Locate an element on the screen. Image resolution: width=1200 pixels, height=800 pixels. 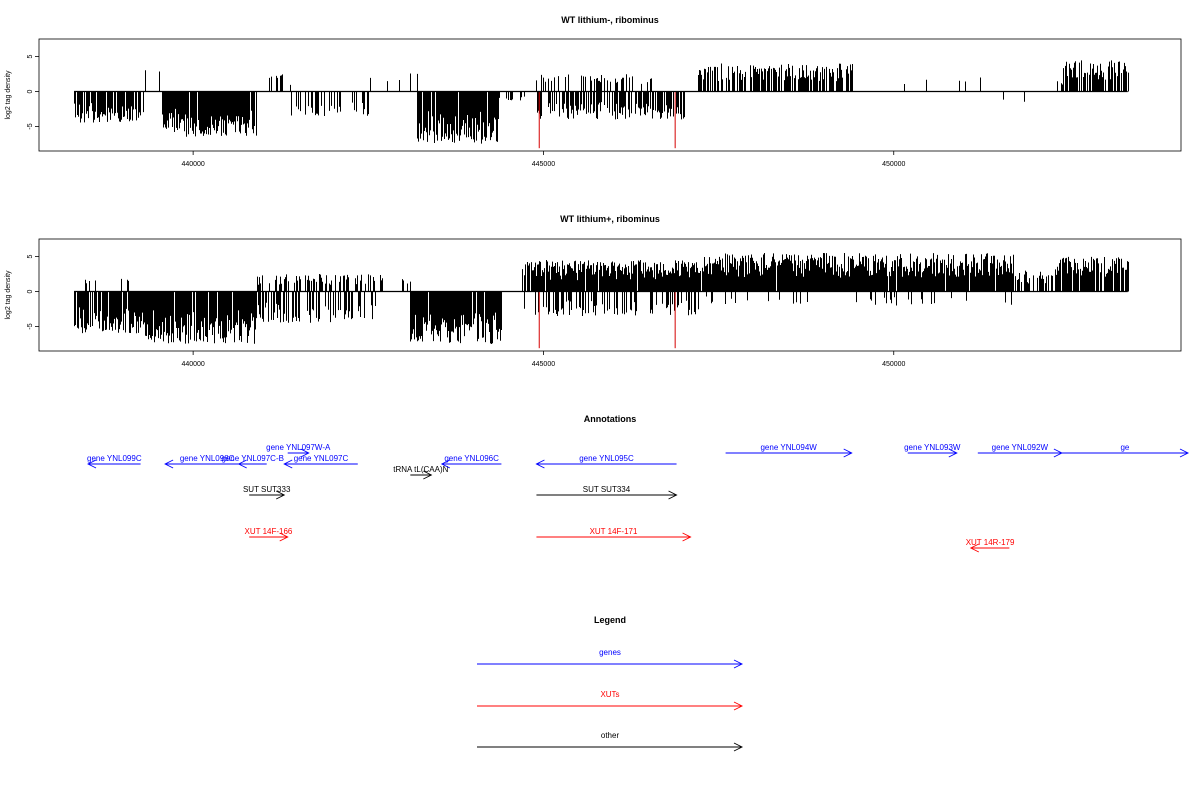
annotation-feature: XUT 14F-166 is located at coordinates (269, 534).